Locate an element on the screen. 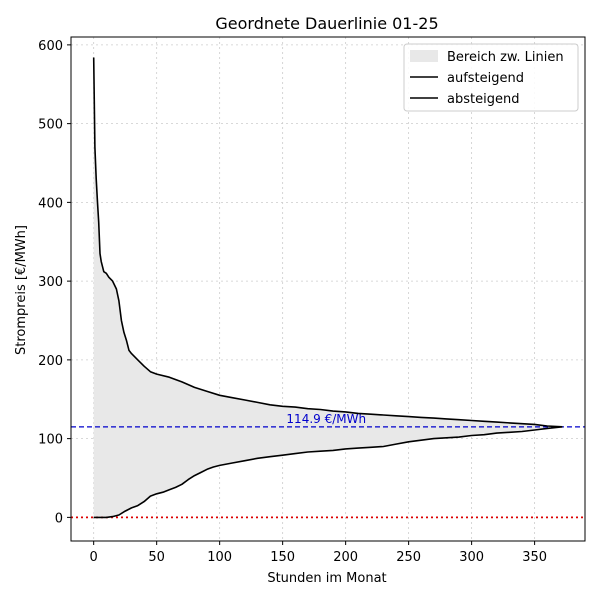 Image resolution: width=600 pixels, height=600 pixels. y-tick-label: 400 is located at coordinates (50, 203).